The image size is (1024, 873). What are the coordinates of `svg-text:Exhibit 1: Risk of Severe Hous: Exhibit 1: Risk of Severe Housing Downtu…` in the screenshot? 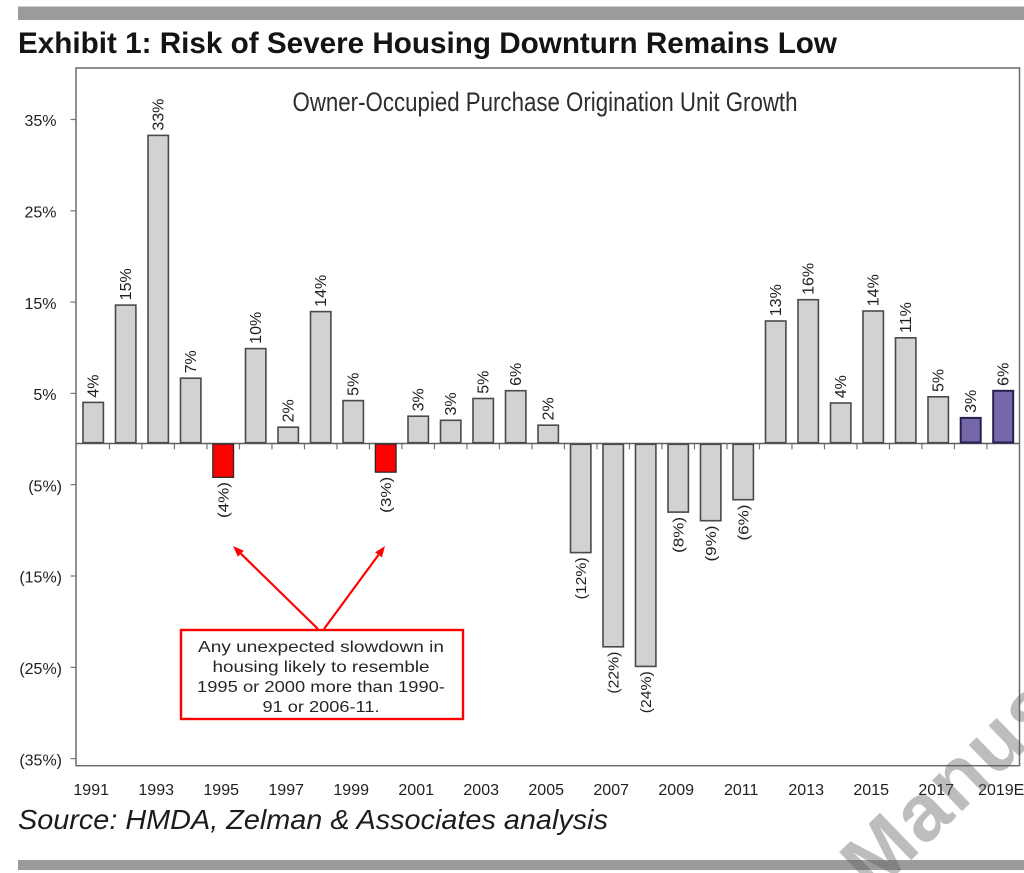 It's located at (428, 43).